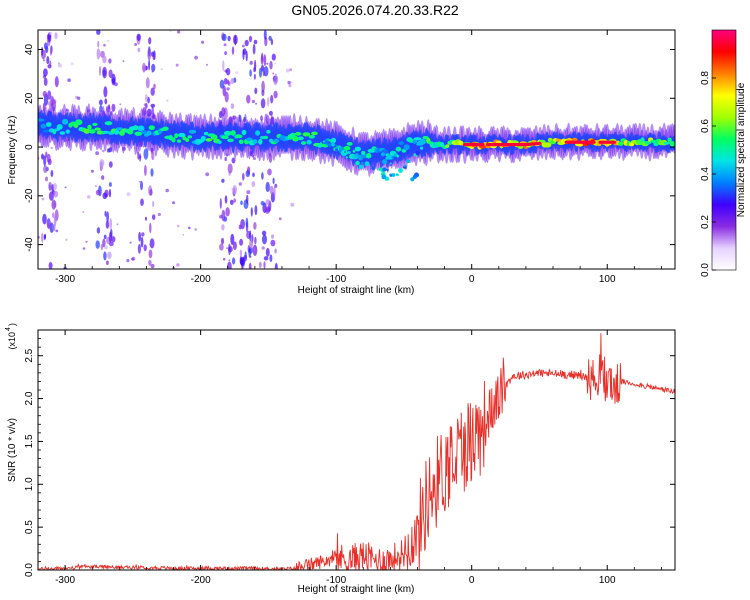 This screenshot has width=750, height=600. What do you see at coordinates (356, 142) in the screenshot?
I see `ridge` at bounding box center [356, 142].